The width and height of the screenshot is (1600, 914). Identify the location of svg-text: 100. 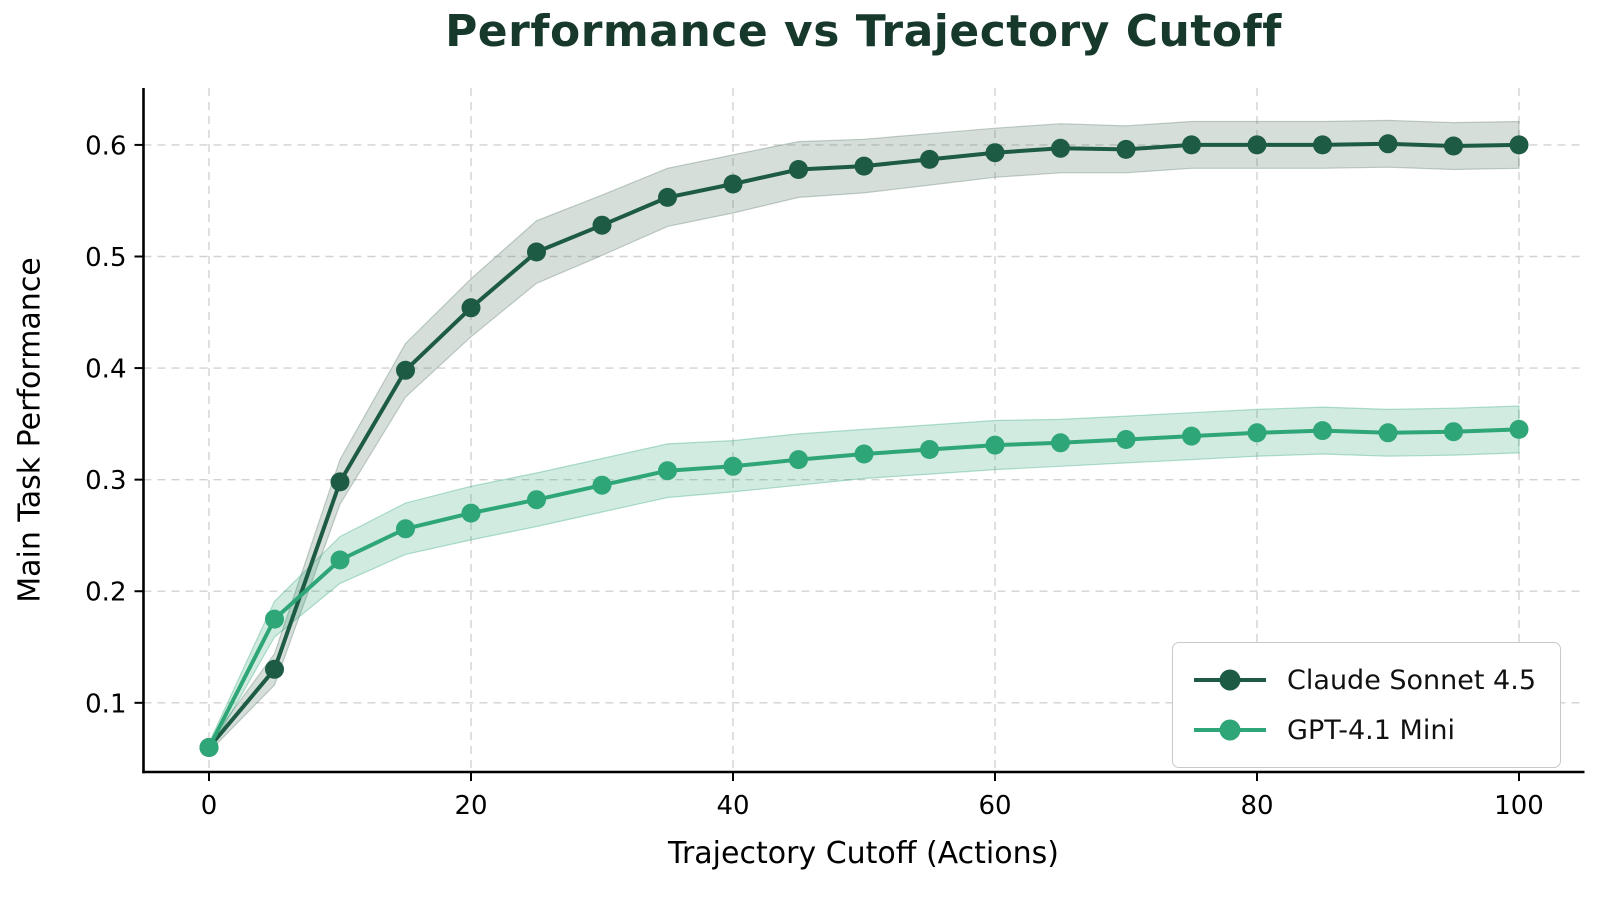
(1519, 806).